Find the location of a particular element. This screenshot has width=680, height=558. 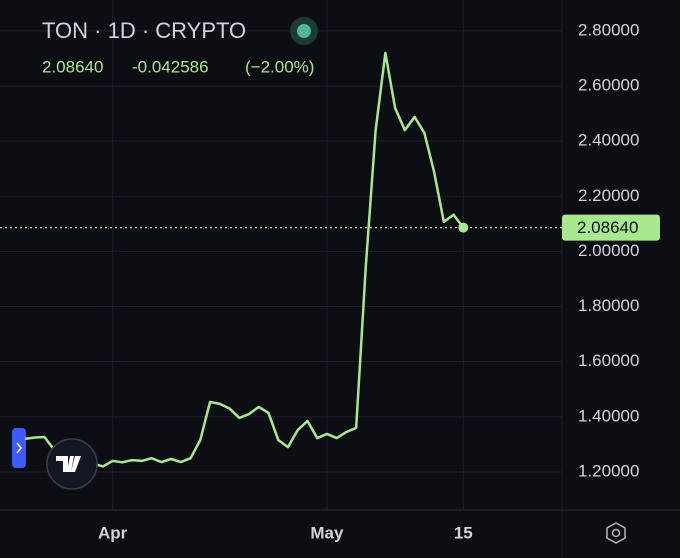

settings-icon is located at coordinates (616, 533).